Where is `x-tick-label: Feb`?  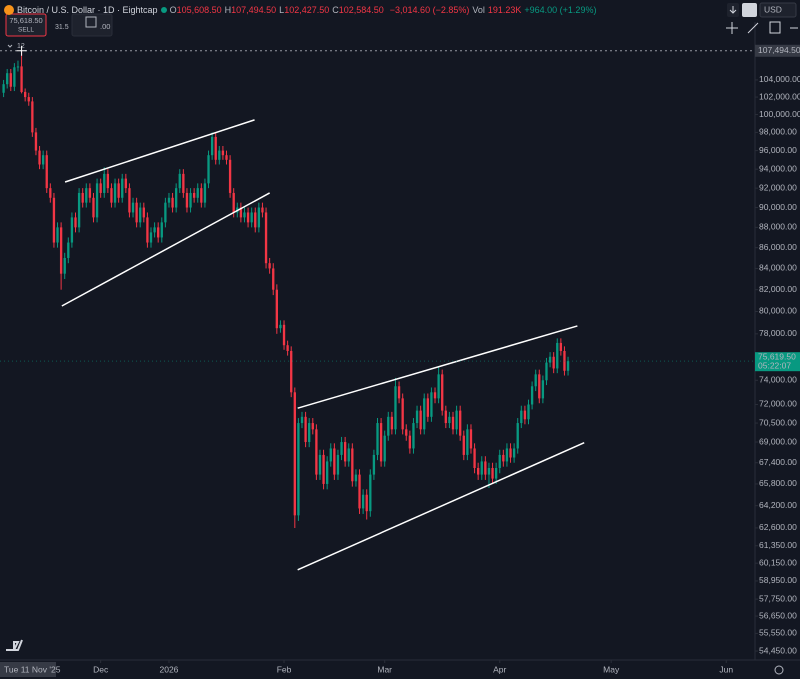
x-tick-label: Feb is located at coordinates (284, 669).